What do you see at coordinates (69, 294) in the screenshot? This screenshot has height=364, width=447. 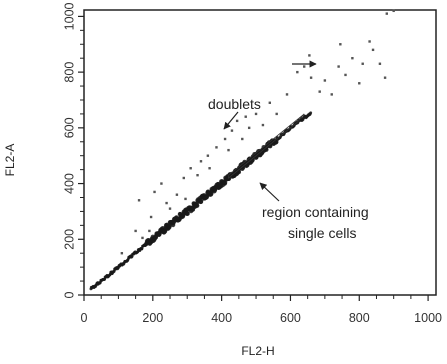 I see `y-tick-label: 0` at bounding box center [69, 294].